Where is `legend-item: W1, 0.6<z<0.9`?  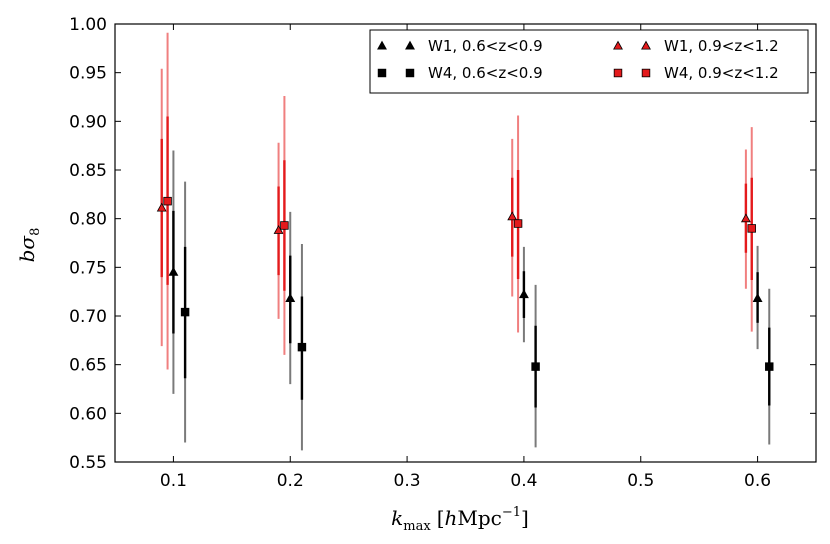 legend-item: W1, 0.6<z<0.9 is located at coordinates (460, 46).